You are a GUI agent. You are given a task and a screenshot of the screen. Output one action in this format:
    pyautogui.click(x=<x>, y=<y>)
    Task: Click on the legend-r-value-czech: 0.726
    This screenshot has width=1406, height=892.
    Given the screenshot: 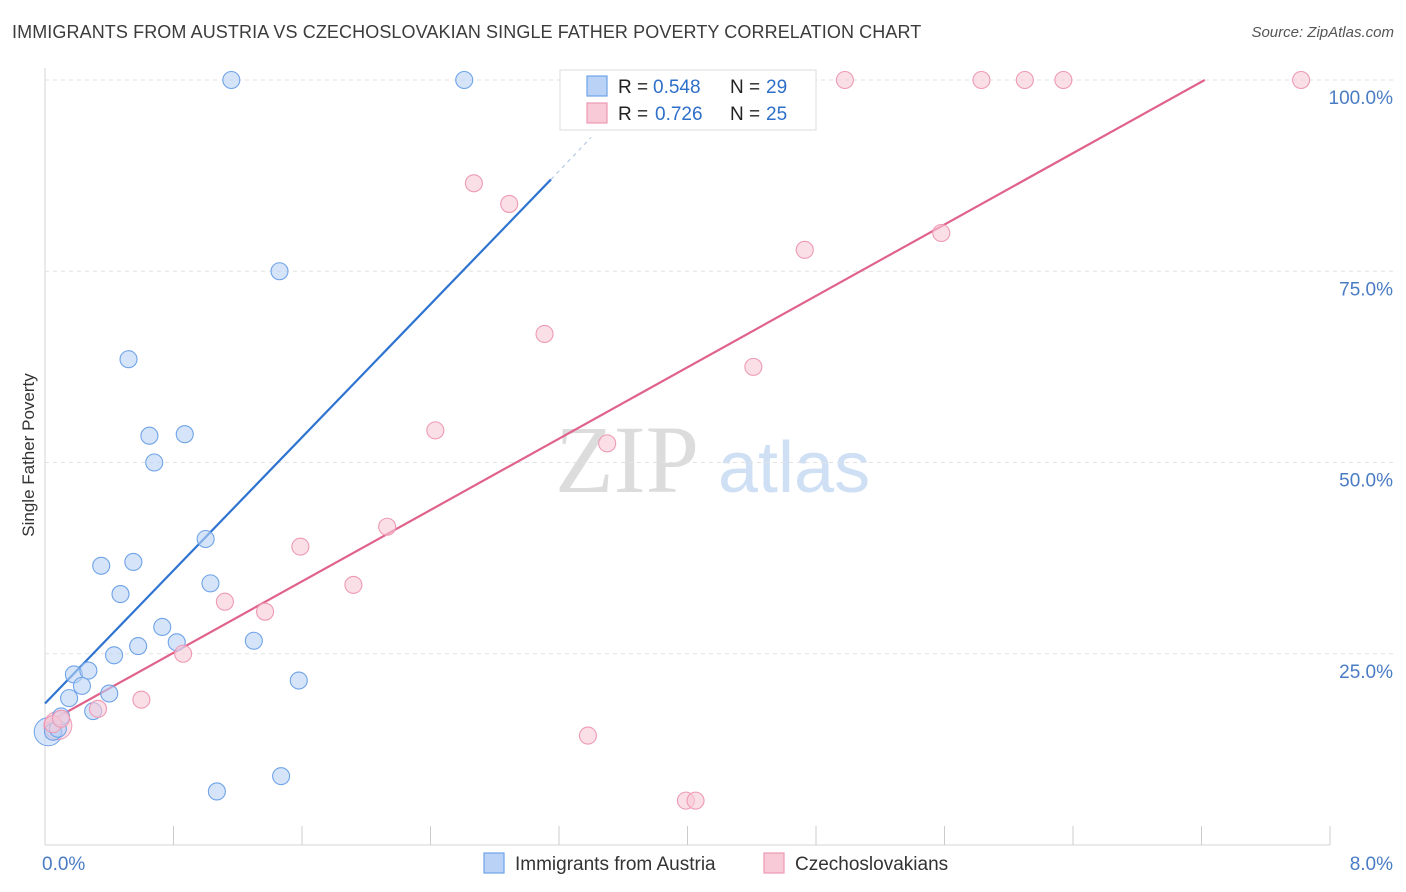 What is the action you would take?
    pyautogui.click(x=679, y=114)
    